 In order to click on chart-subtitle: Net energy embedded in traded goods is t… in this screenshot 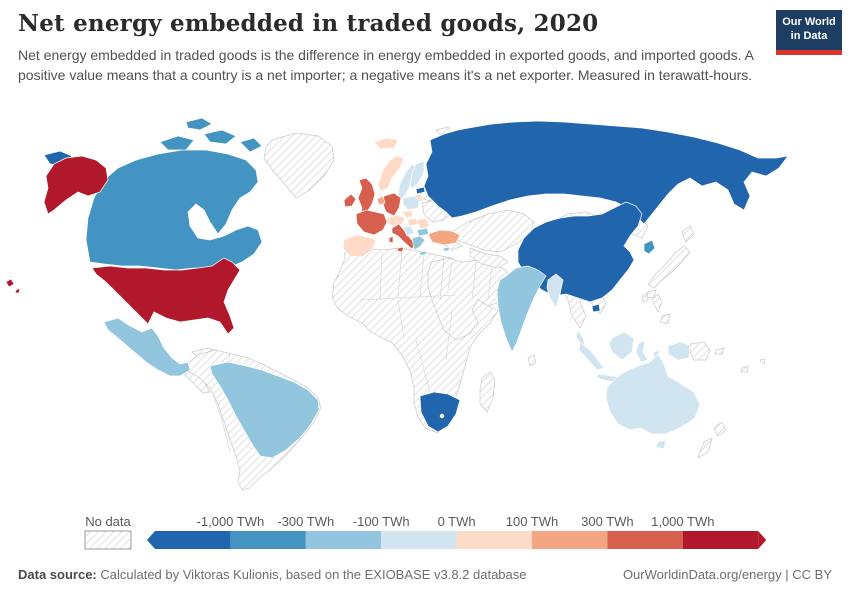, I will do `click(386, 65)`.